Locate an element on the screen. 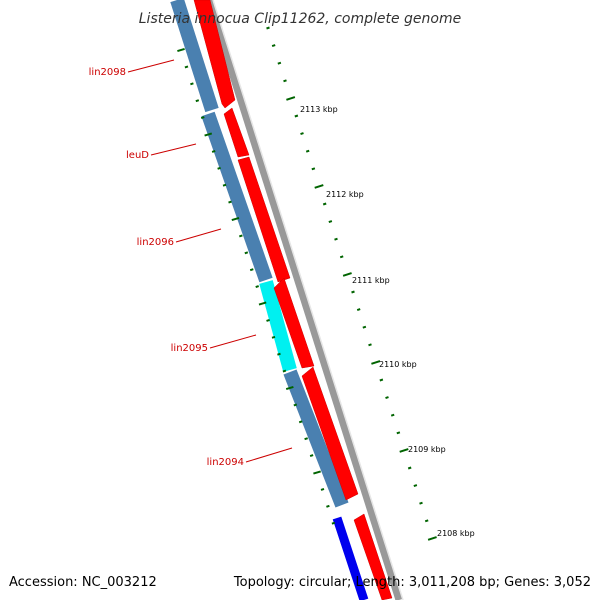  gene-lin2095-reverse is located at coordinates (278, 326).